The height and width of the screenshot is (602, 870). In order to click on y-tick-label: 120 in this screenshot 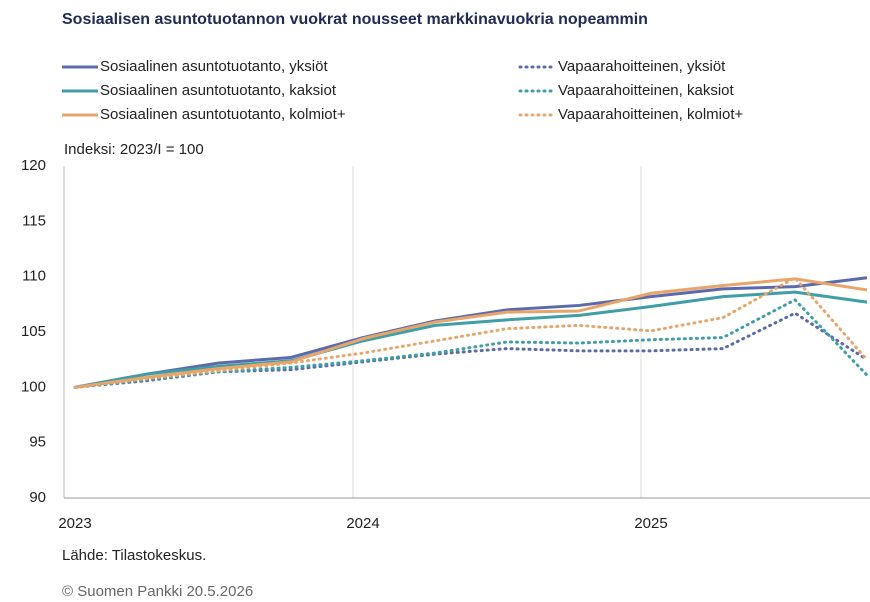, I will do `click(33, 165)`.